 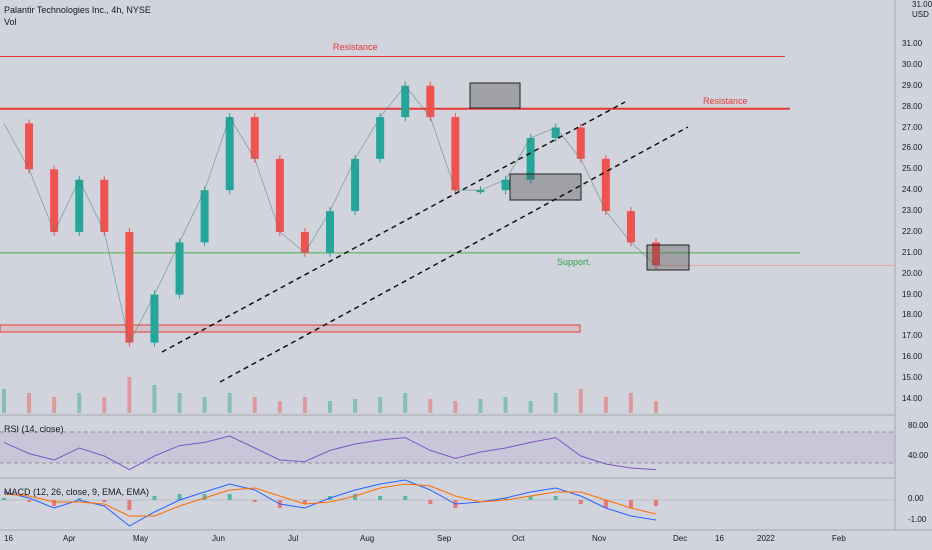 I want to click on symbol-legend: Palantir Technologies Inc., 4h, NYSE, so click(x=77, y=10).